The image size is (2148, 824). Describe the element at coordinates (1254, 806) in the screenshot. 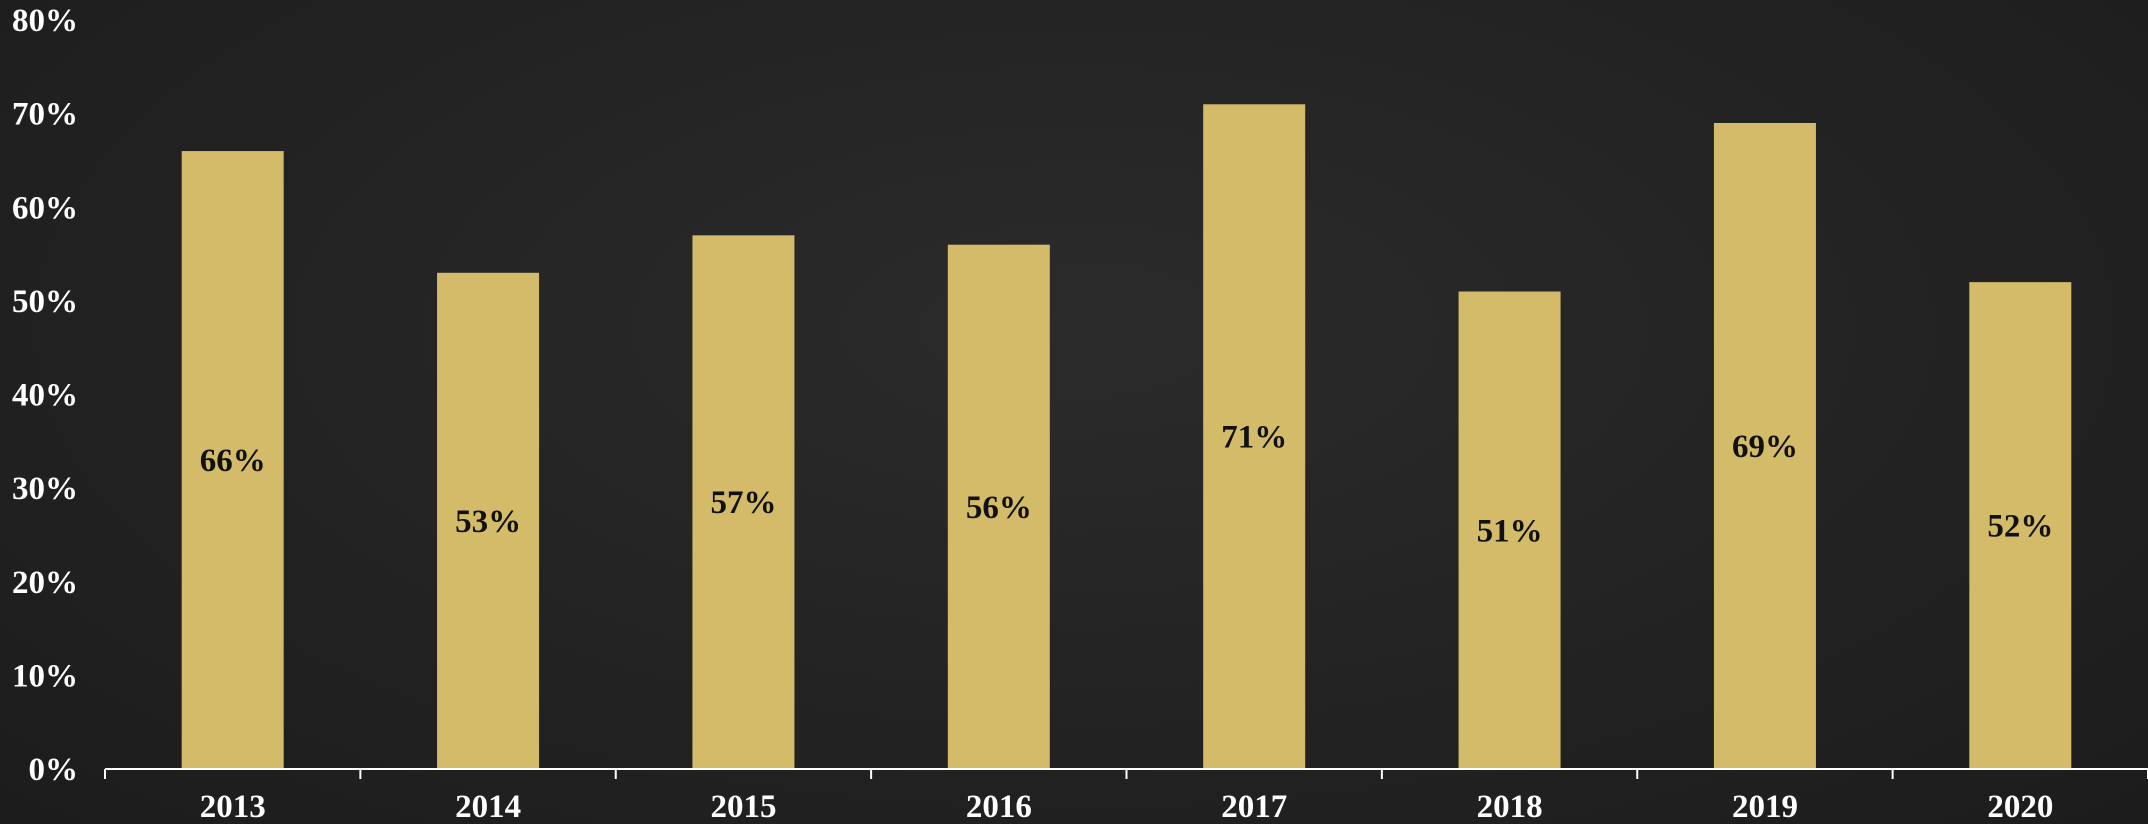

I see `x-tick-label: 2017` at that location.